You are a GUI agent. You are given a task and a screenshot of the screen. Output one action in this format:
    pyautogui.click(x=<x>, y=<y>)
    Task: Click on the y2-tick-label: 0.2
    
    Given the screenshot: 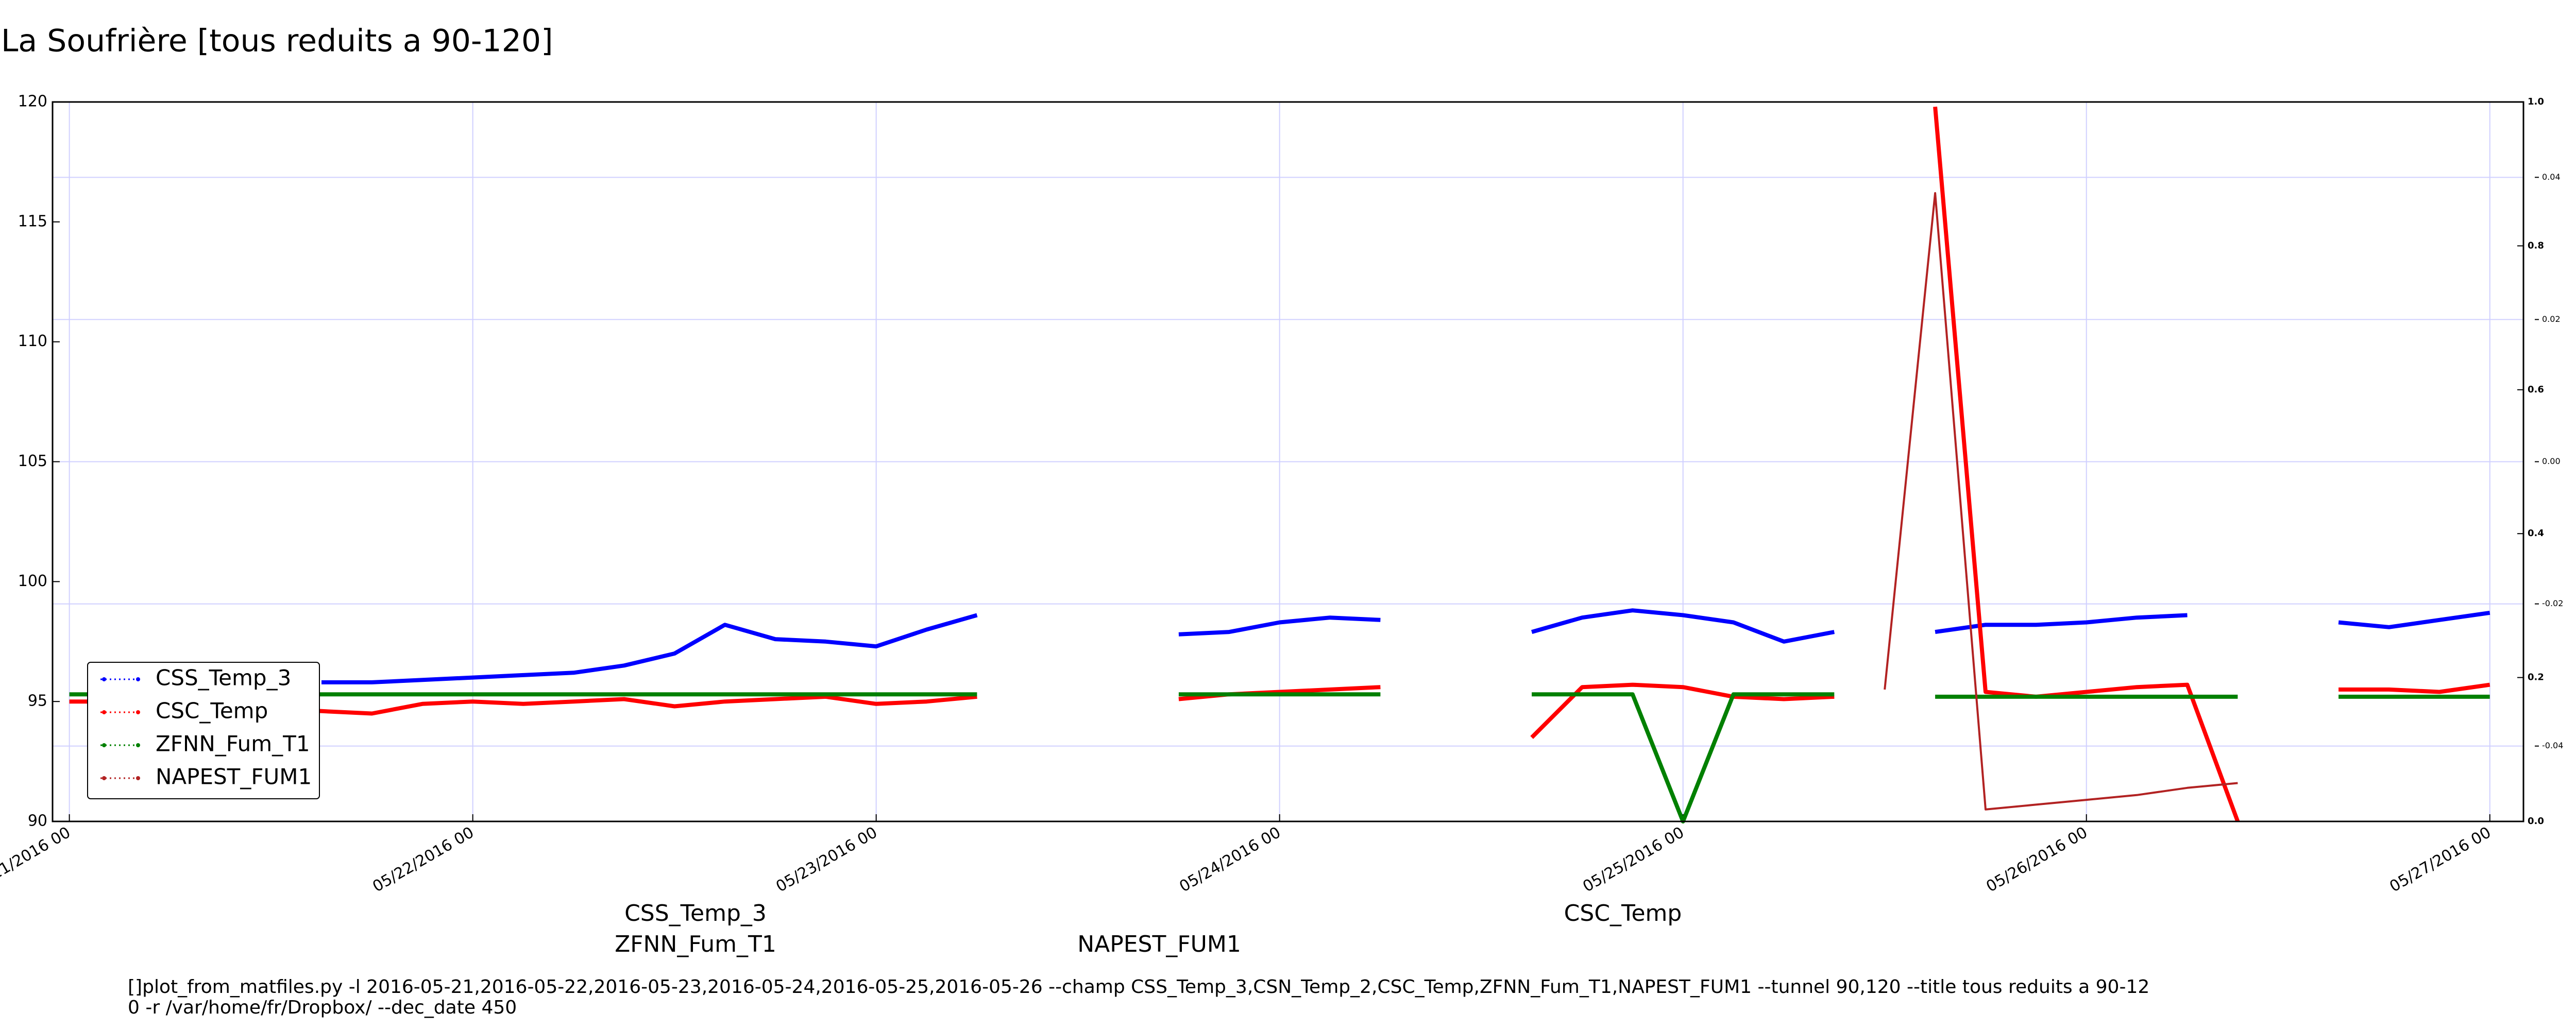 What is the action you would take?
    pyautogui.click(x=2536, y=677)
    